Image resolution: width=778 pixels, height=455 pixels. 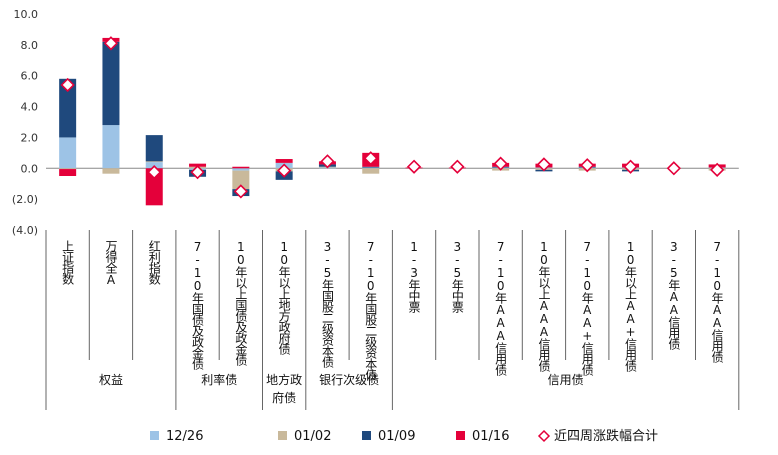 I want to click on category-label: 7-10年AA+信用债, so click(x=587, y=308).